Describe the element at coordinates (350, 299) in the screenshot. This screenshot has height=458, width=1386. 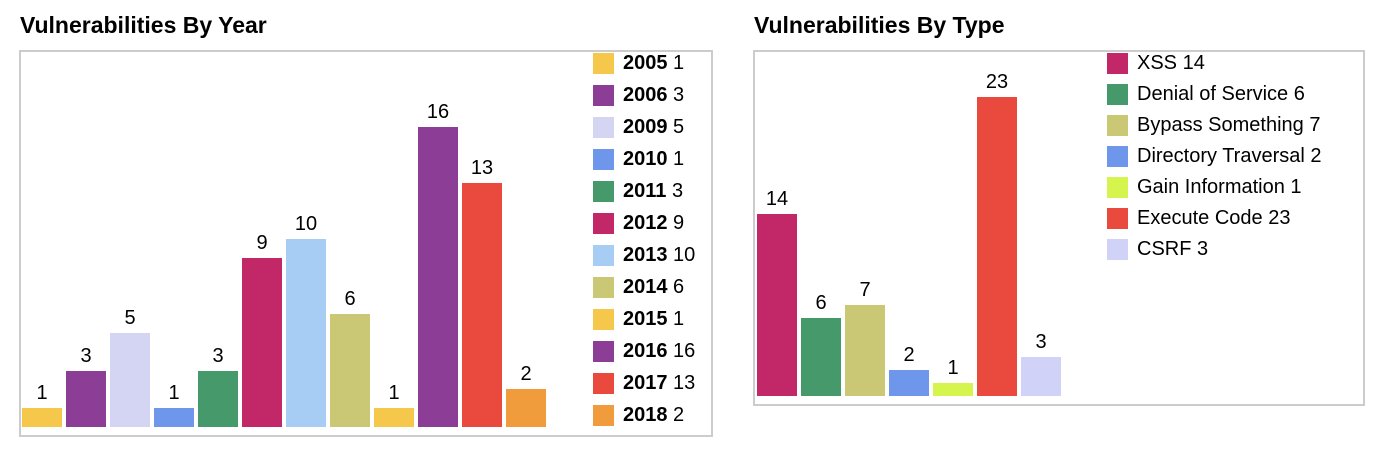
I see `bar-value-label: 6` at that location.